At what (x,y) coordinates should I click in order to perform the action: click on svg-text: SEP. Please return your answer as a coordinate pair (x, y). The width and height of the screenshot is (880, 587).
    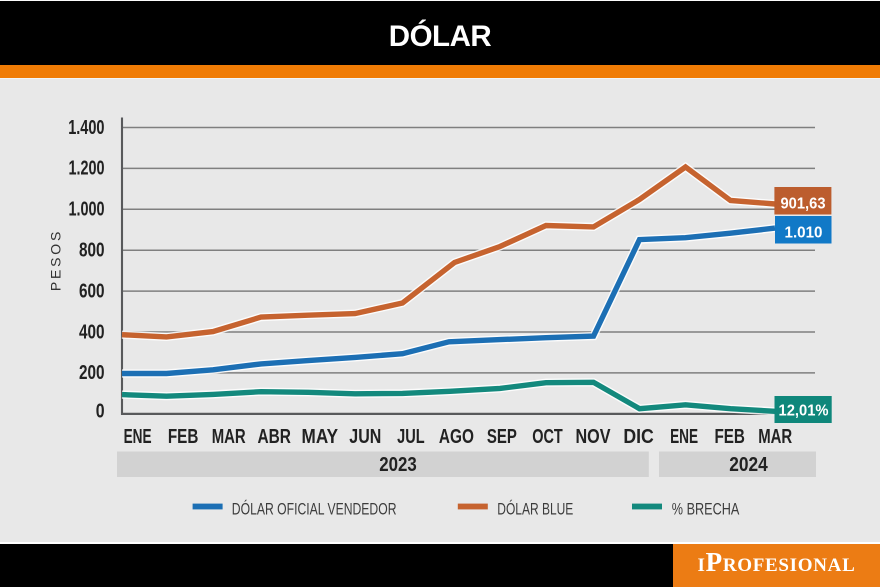
    Looking at the image, I should click on (502, 437).